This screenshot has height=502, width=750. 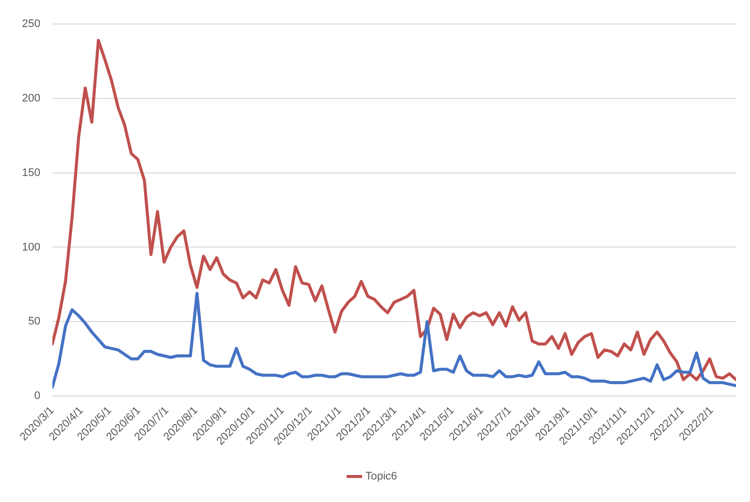 What do you see at coordinates (34, 322) in the screenshot?
I see `y-tick-label: 50` at bounding box center [34, 322].